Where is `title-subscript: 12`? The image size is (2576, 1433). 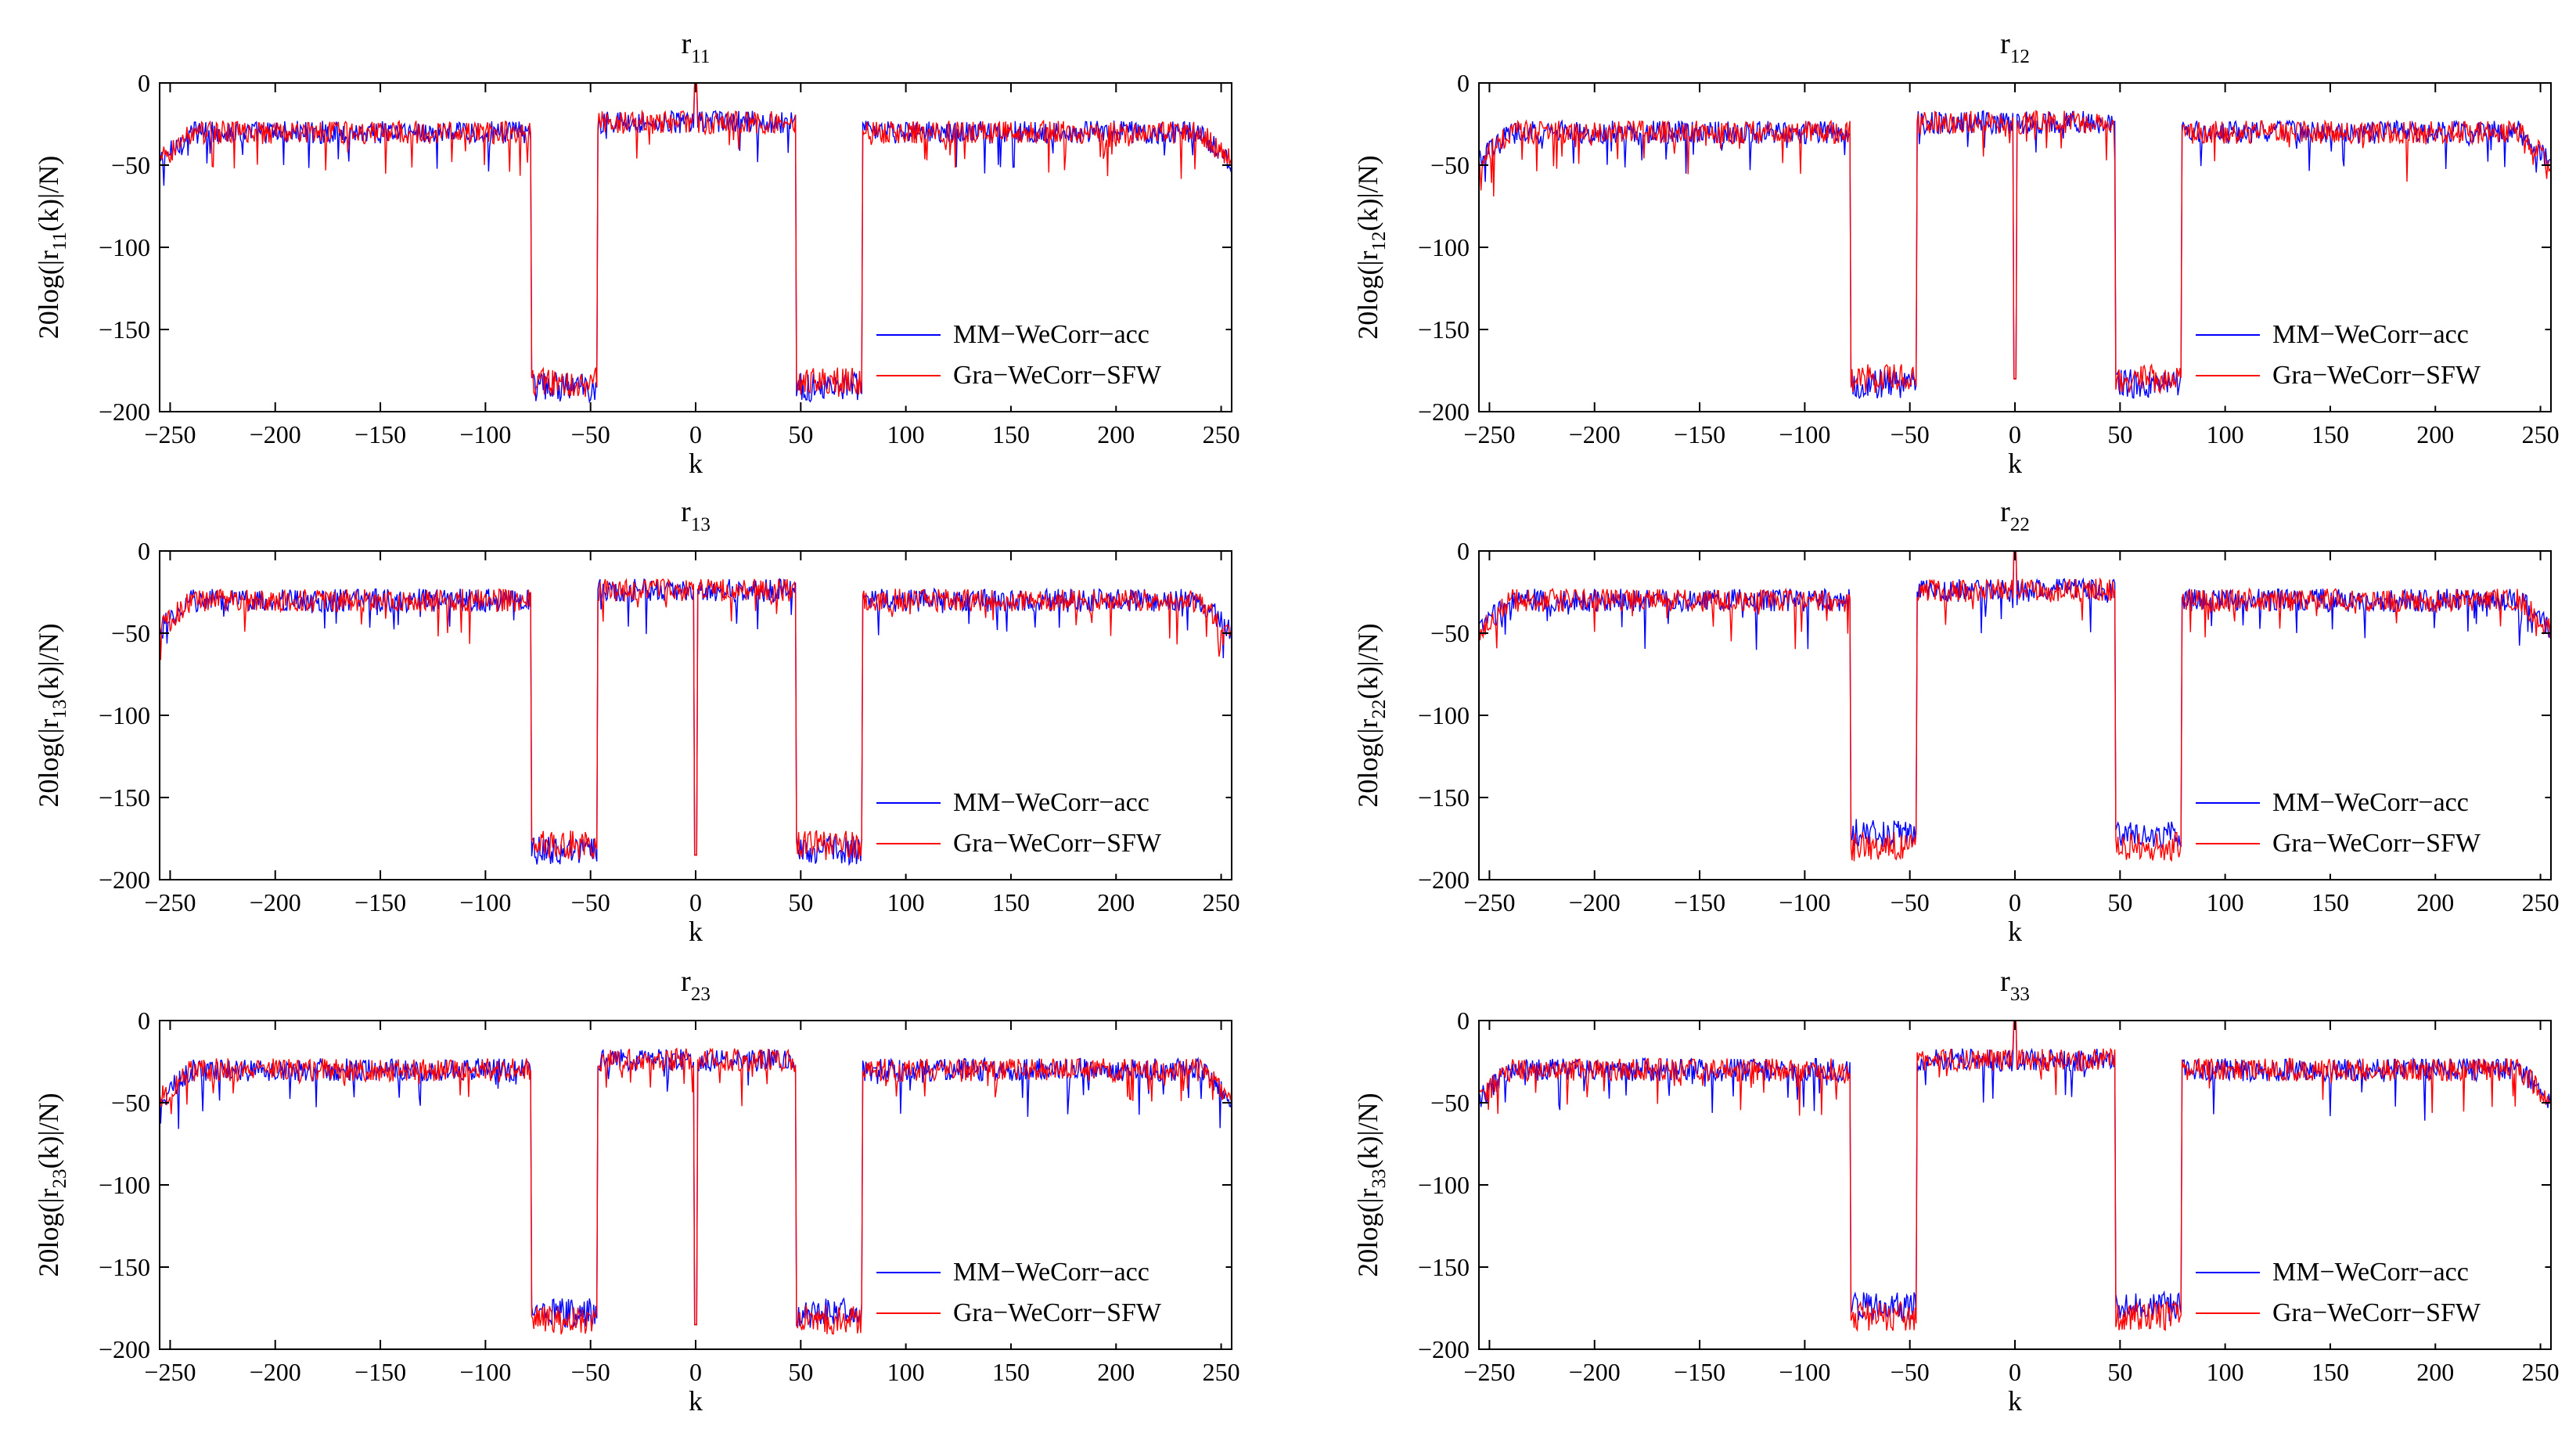
title-subscript: 12 is located at coordinates (2020, 57).